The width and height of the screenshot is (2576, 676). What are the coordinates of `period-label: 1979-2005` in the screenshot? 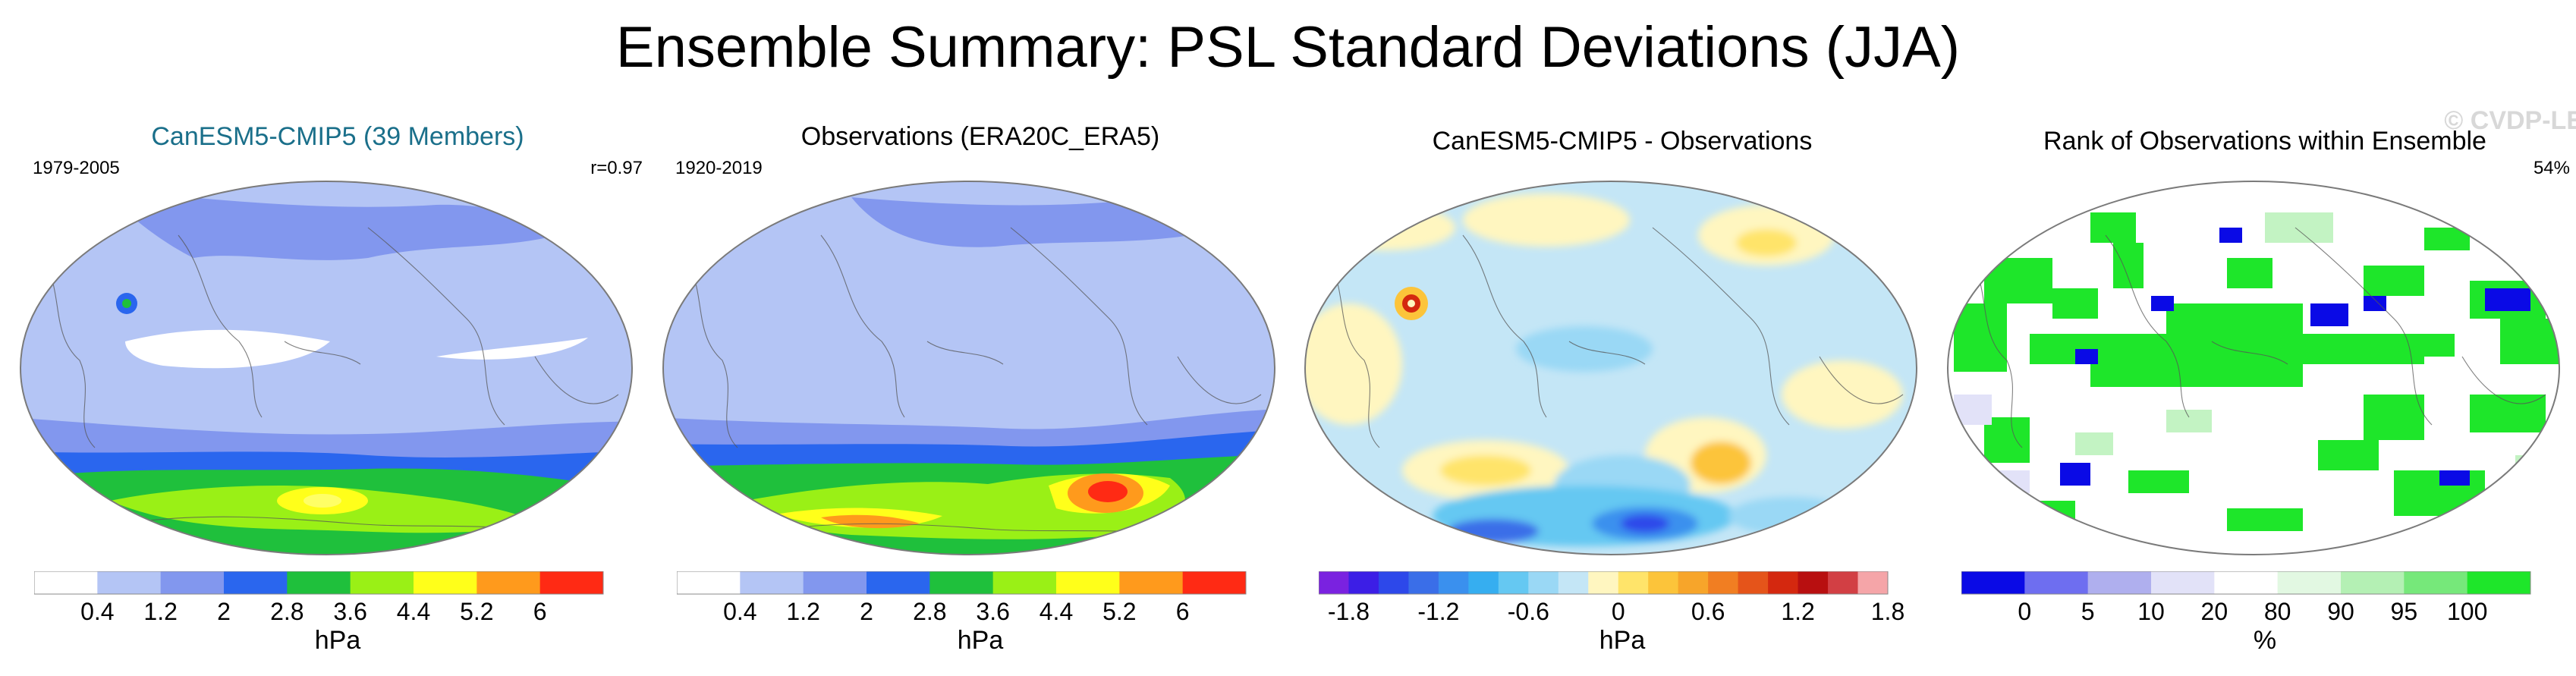 It's located at (76, 168).